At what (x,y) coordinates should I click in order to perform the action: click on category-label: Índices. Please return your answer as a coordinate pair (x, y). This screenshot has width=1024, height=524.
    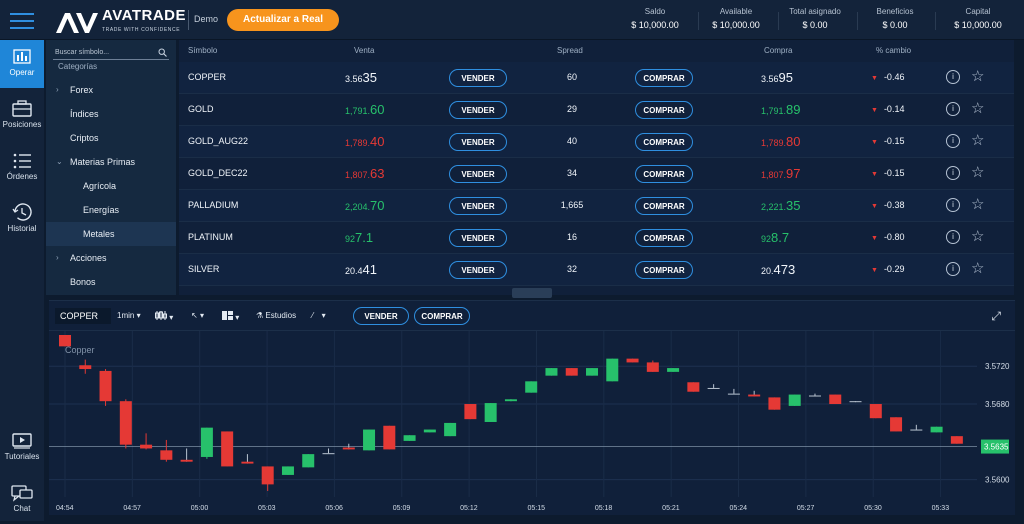
    Looking at the image, I should click on (84, 114).